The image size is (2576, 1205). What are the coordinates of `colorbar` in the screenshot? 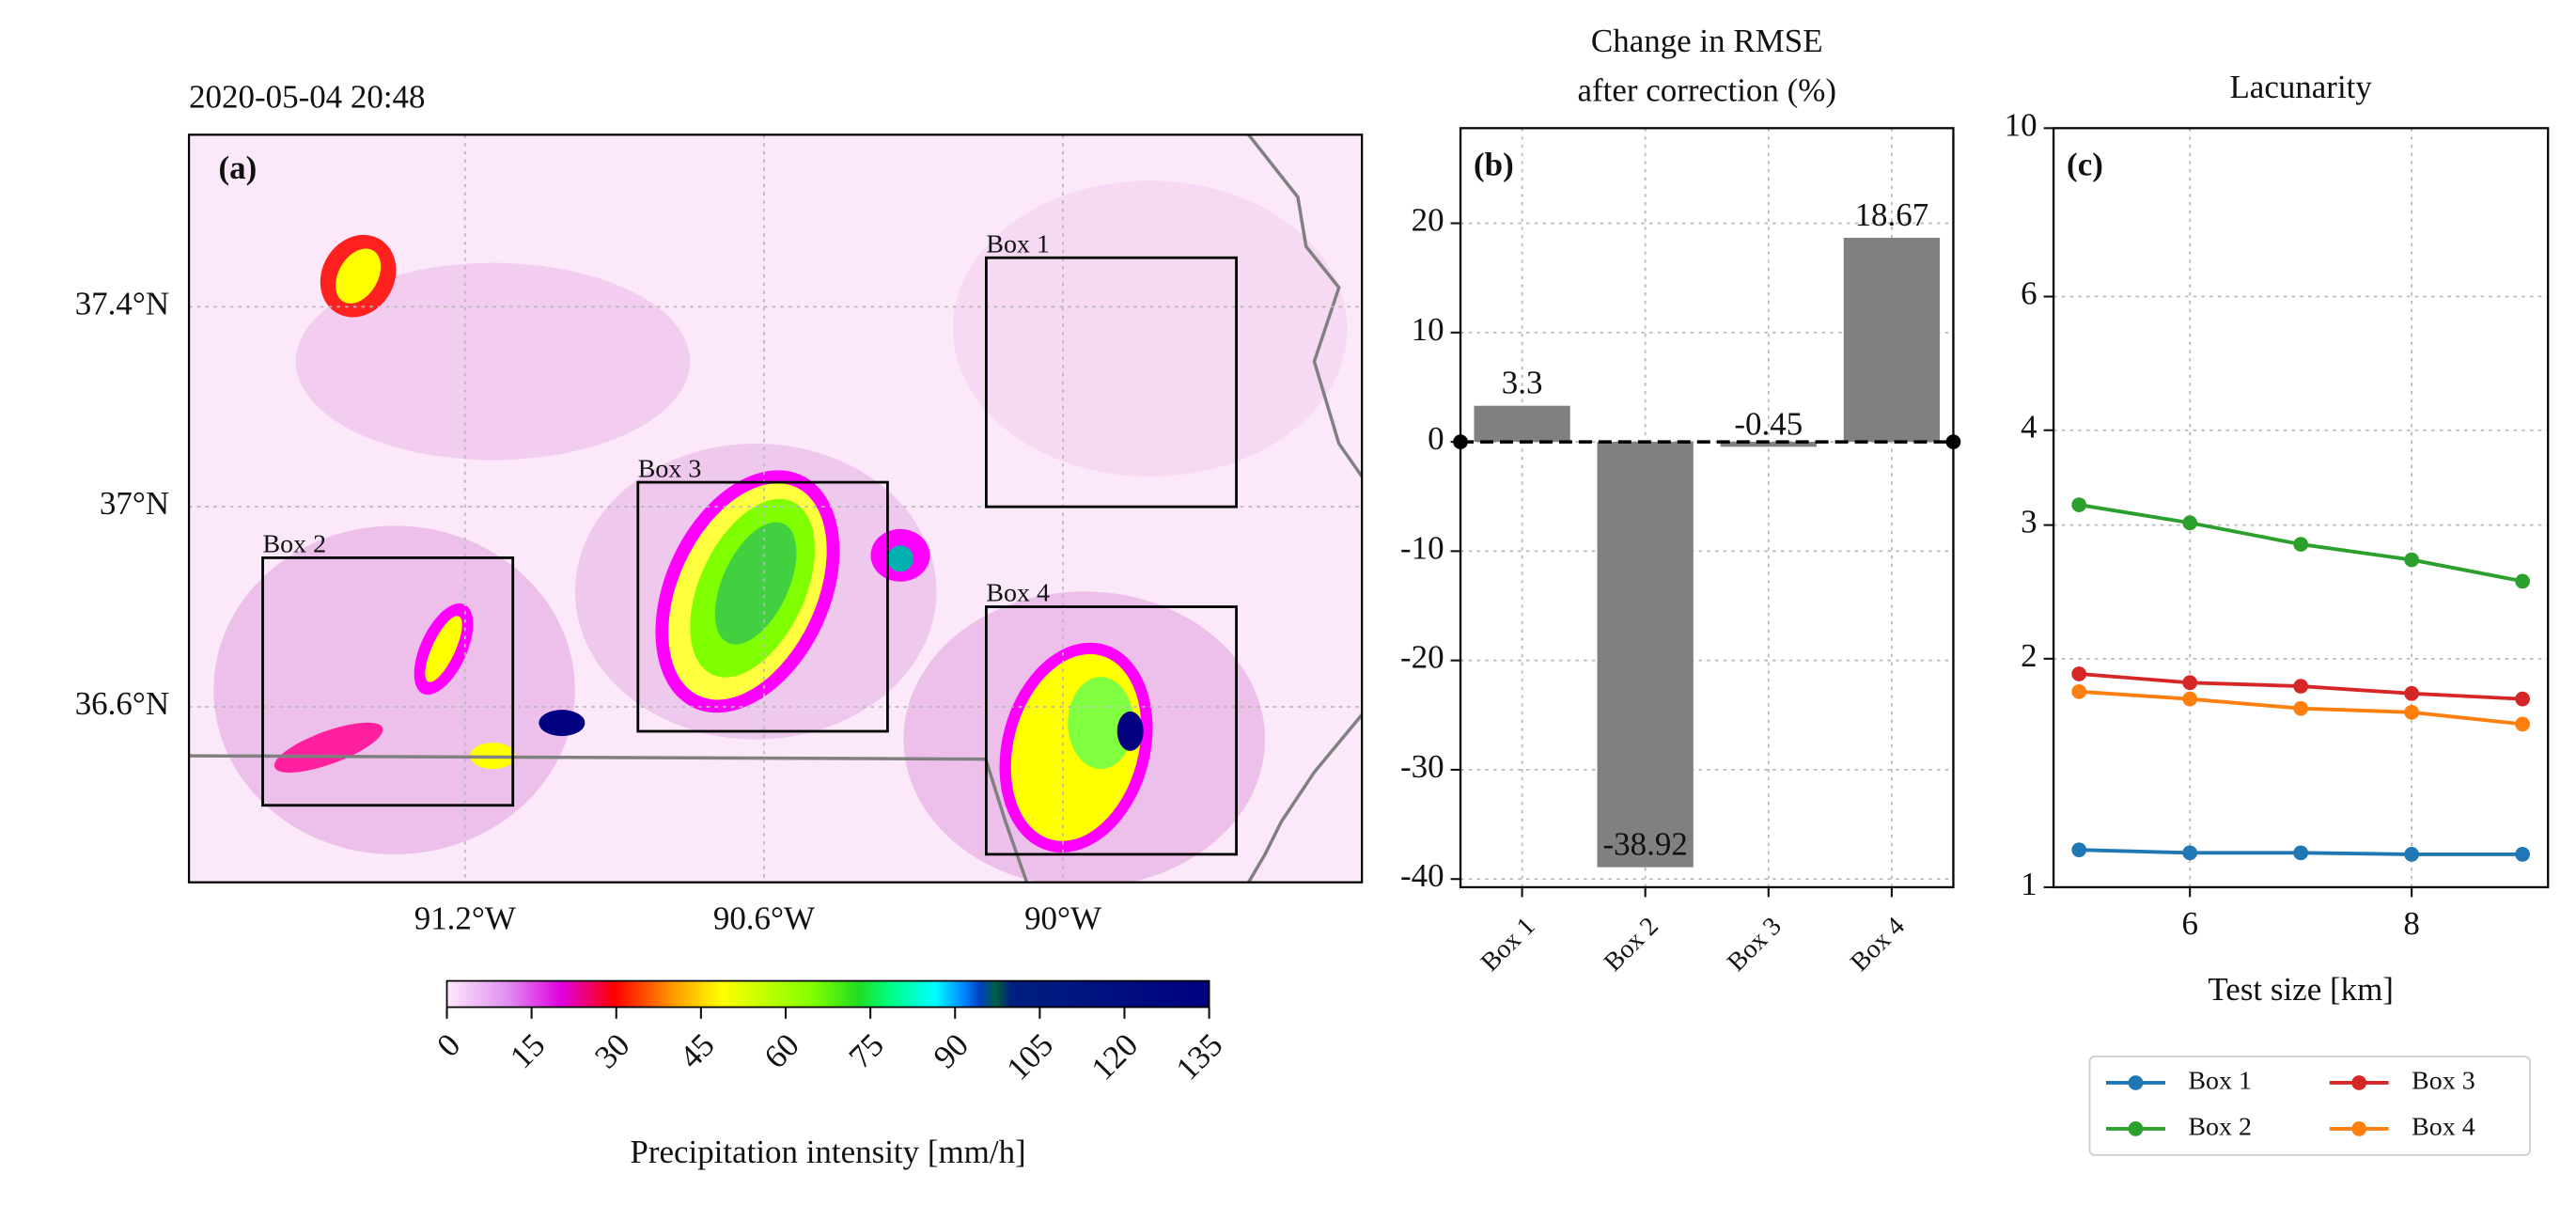 It's located at (828, 994).